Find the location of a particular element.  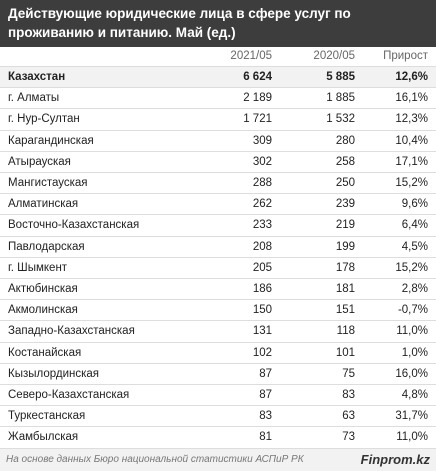

cell-value: 81 is located at coordinates (265, 437).